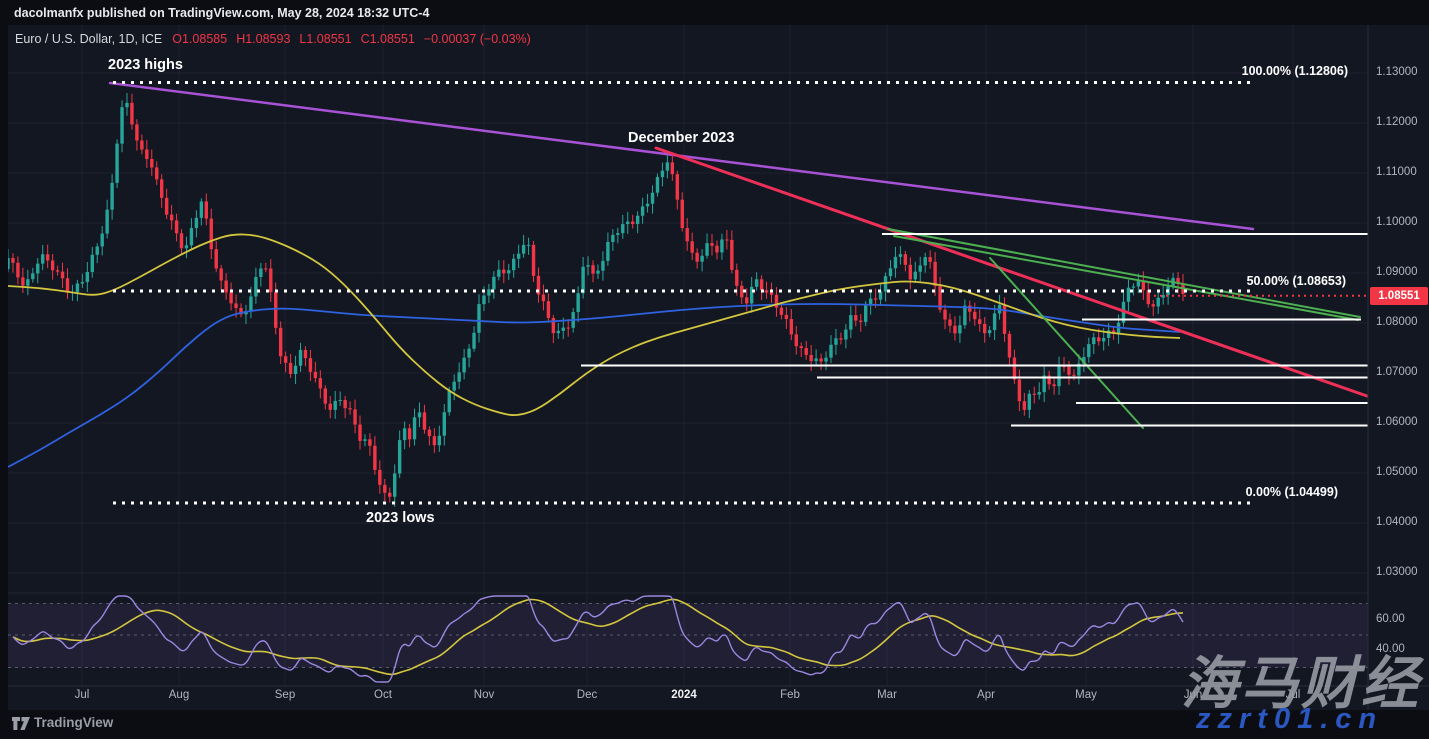  What do you see at coordinates (1294, 71) in the screenshot?
I see `fib-label-100: 100.00% (1.12806)` at bounding box center [1294, 71].